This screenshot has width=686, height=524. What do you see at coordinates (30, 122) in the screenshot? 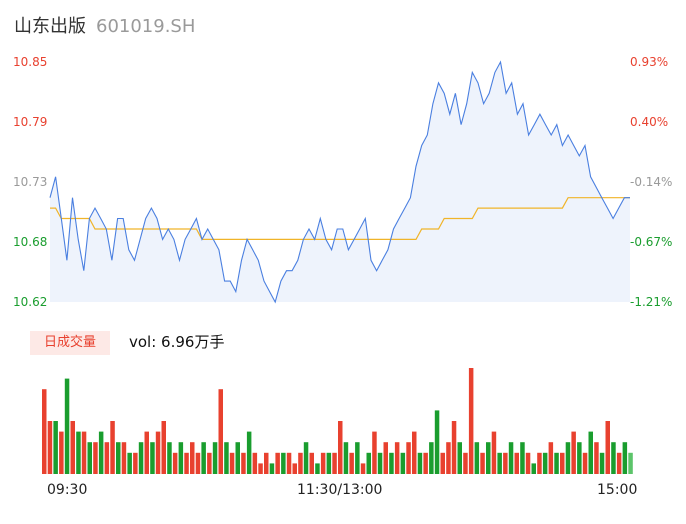
I see `price-tick: 10.79` at bounding box center [30, 122].